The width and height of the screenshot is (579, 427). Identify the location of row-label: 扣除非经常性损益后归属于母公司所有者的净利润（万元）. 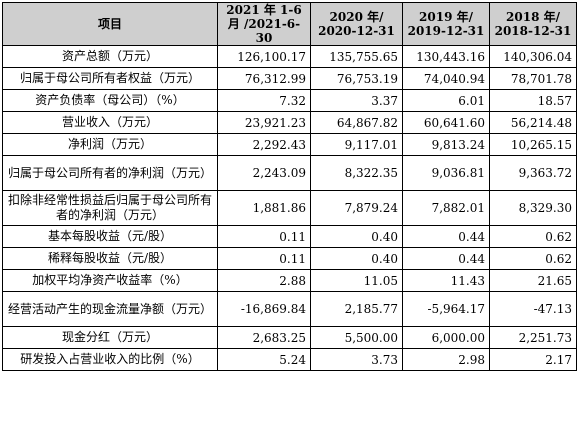
(110, 208).